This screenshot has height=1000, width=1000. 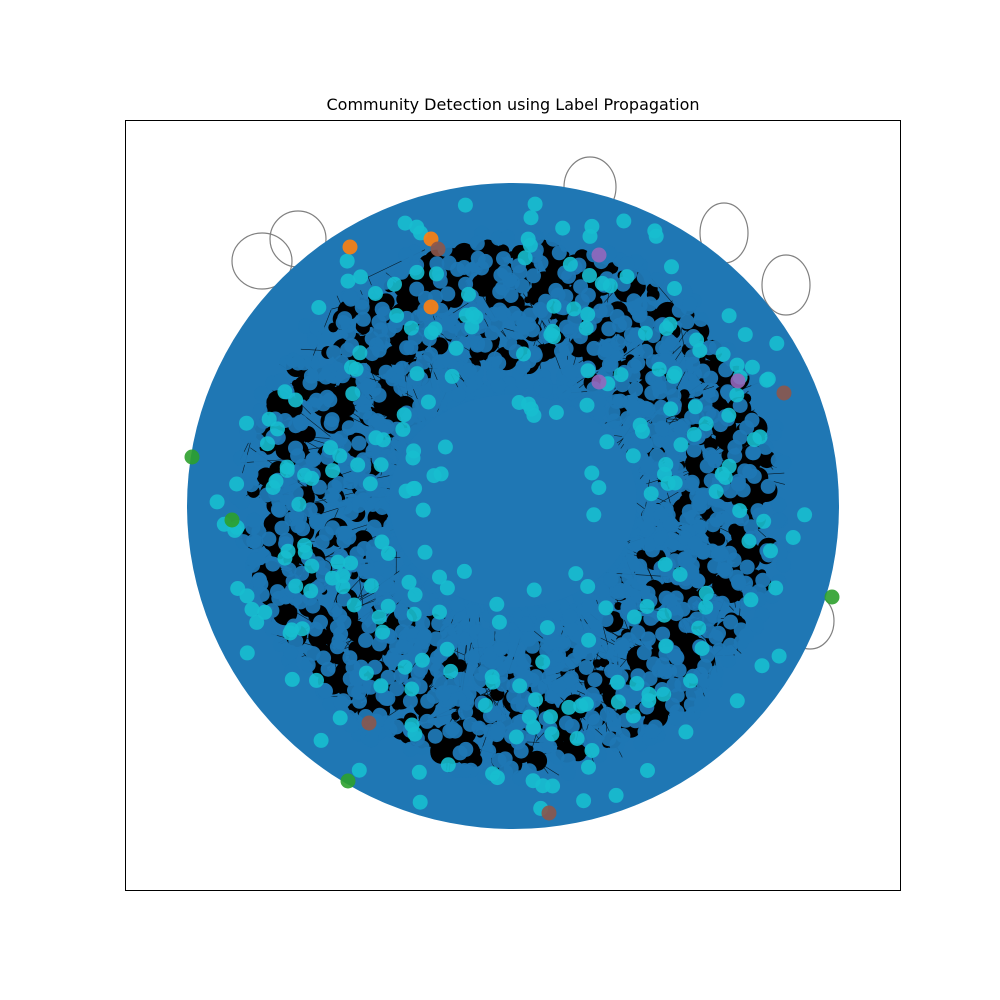 I want to click on node-brown, so click(x=784, y=393).